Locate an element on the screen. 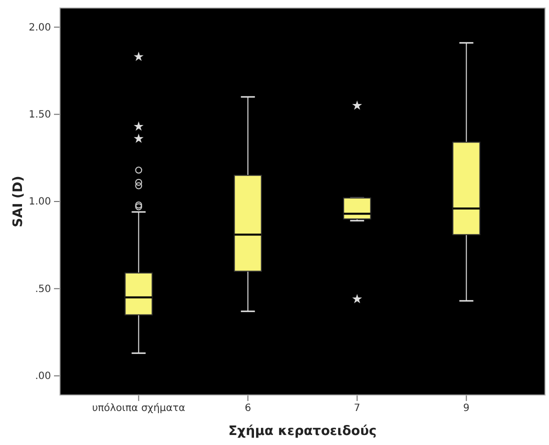 This screenshot has width=549, height=445. y-tick-label: .00 is located at coordinates (43, 376).